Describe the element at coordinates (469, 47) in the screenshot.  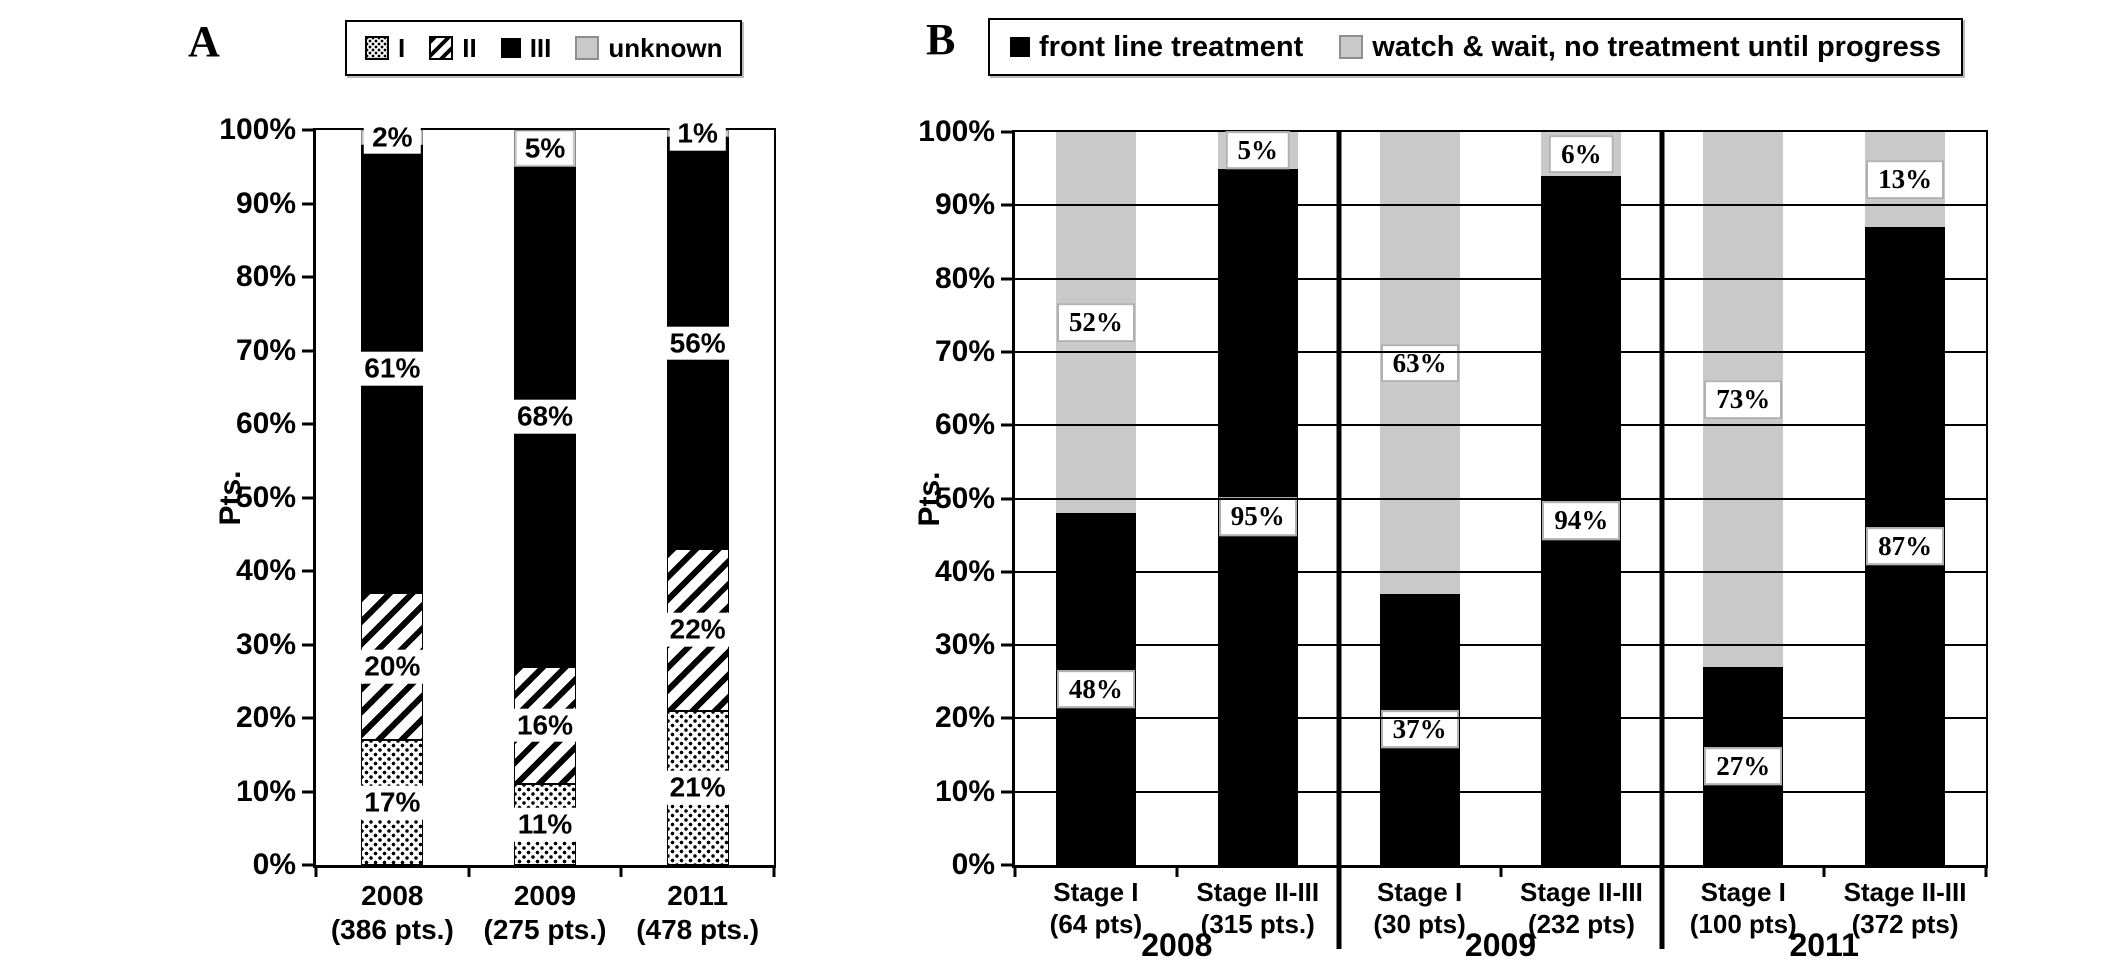
I see `legend-label: II` at that location.